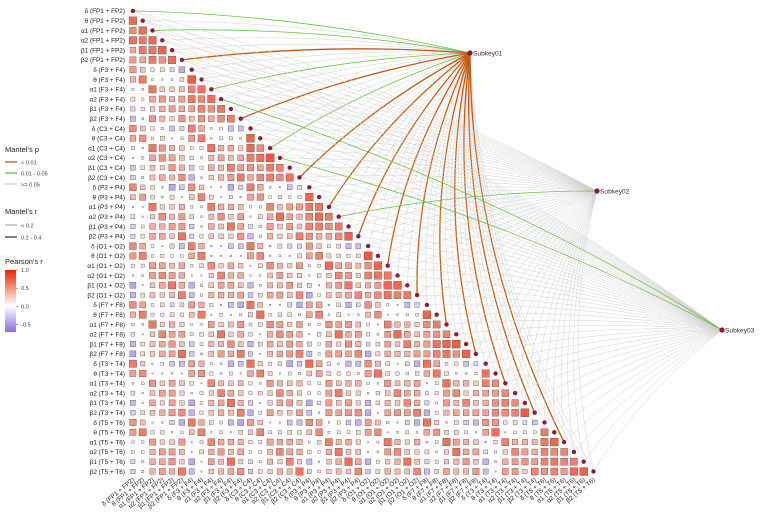  I want to click on pearson-tick-label: -0.5, so click(26, 326).